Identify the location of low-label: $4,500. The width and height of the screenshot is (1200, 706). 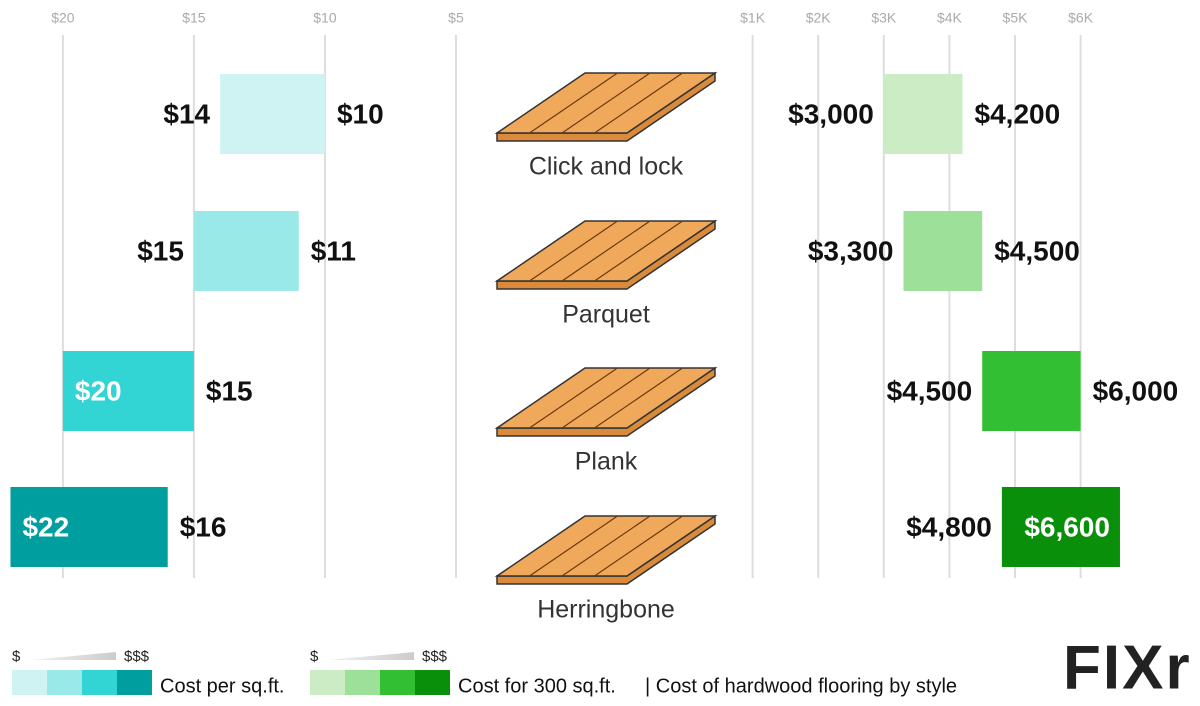
(930, 390).